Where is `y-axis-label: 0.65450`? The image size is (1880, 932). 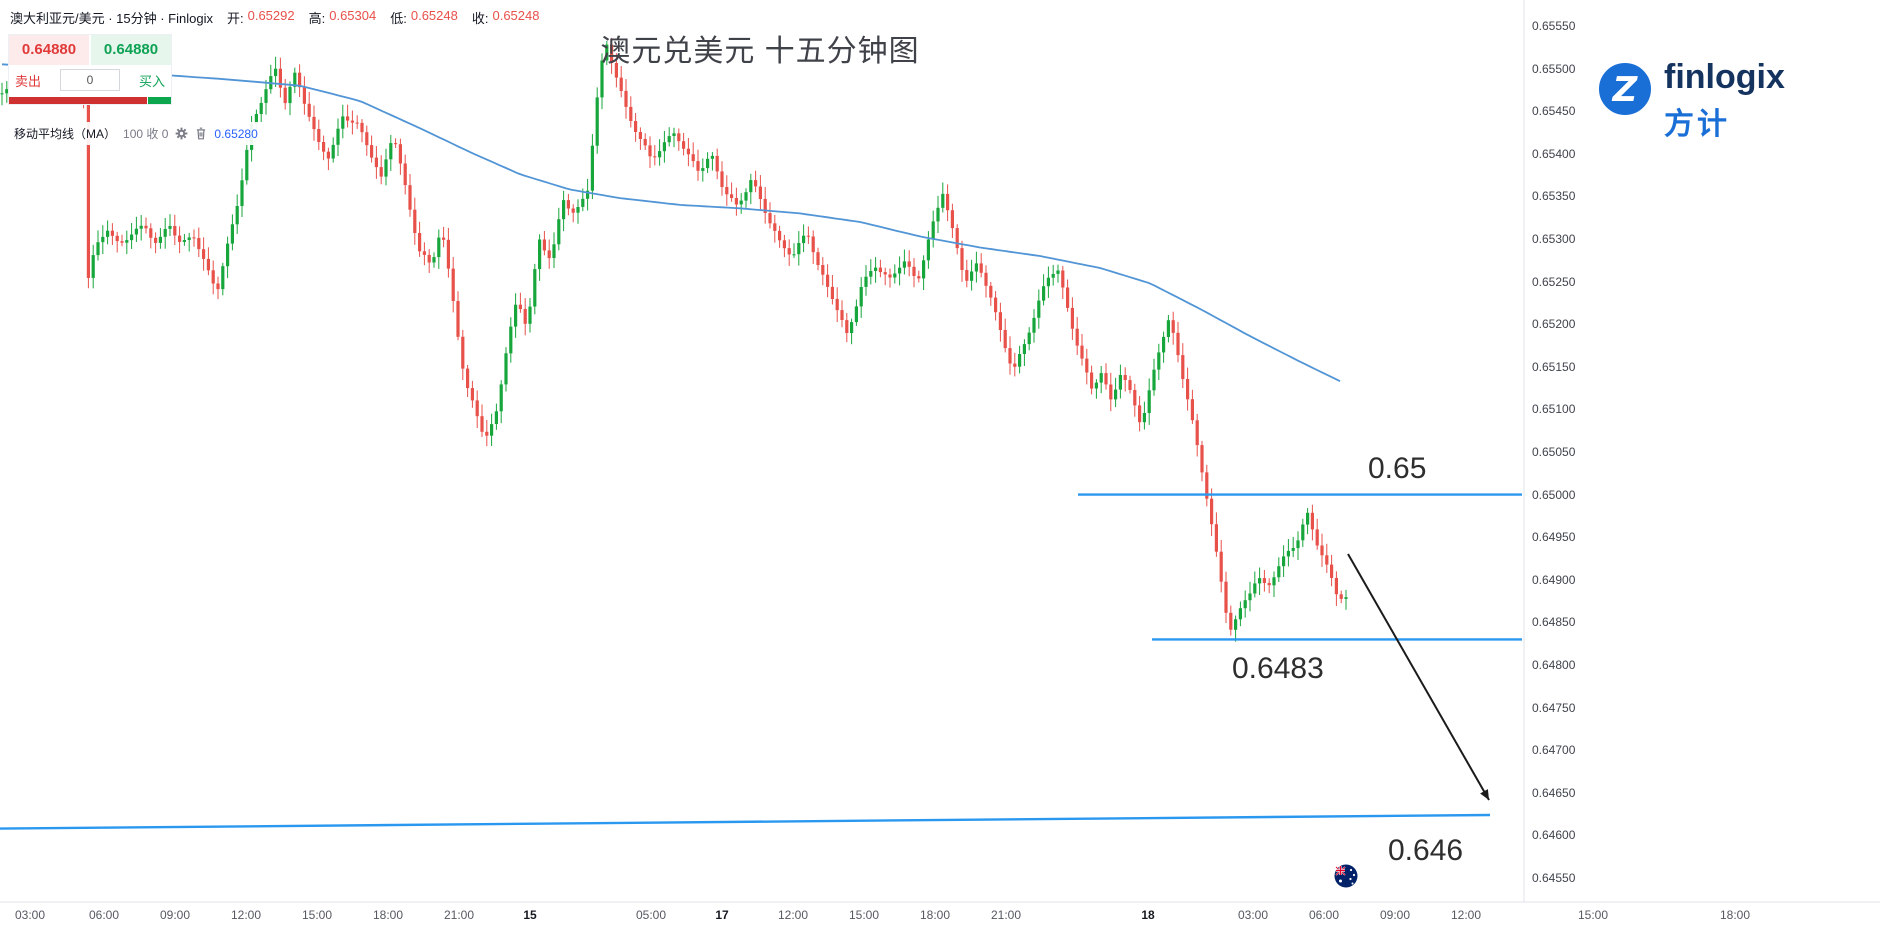
y-axis-label: 0.65450 is located at coordinates (1554, 111).